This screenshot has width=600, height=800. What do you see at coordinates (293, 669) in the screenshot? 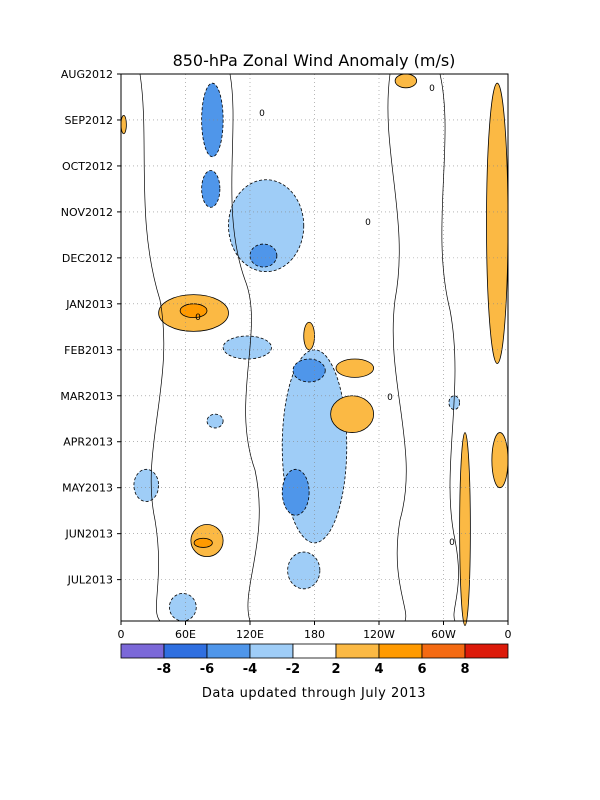
I see `colorbar-label: -2` at bounding box center [293, 669].